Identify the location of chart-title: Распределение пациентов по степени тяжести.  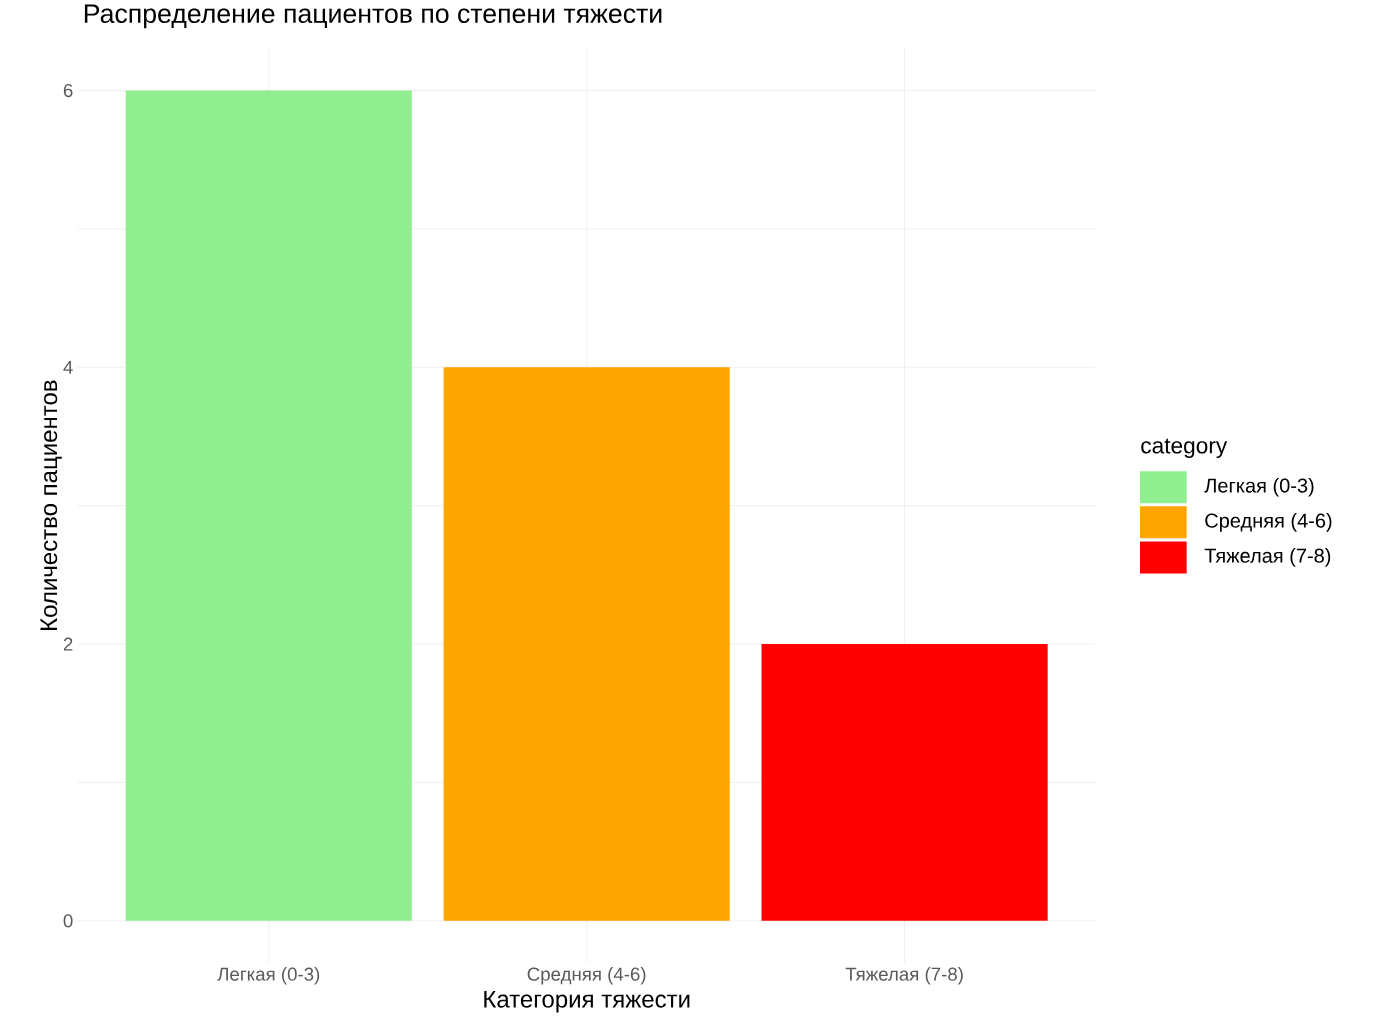
(373, 16).